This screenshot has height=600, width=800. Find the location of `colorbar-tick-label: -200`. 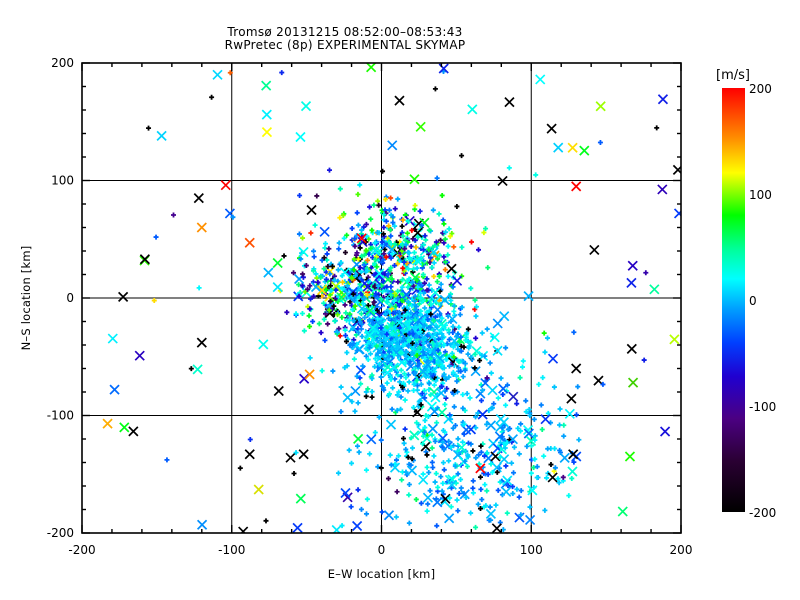

colorbar-tick-label: -200 is located at coordinates (762, 513).